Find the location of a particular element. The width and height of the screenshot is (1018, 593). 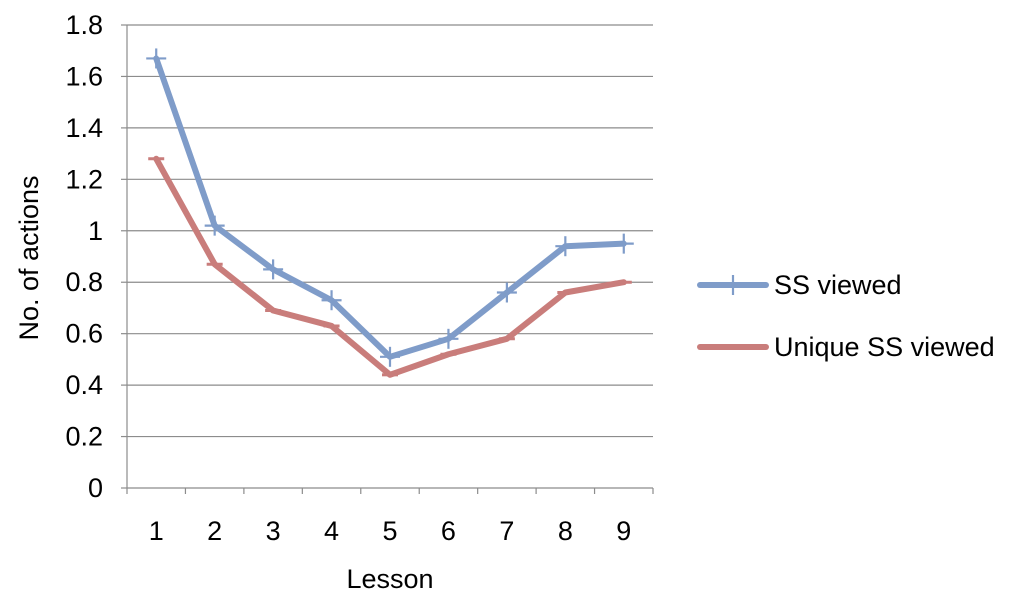

legend-label: SS viewed is located at coordinates (838, 285).